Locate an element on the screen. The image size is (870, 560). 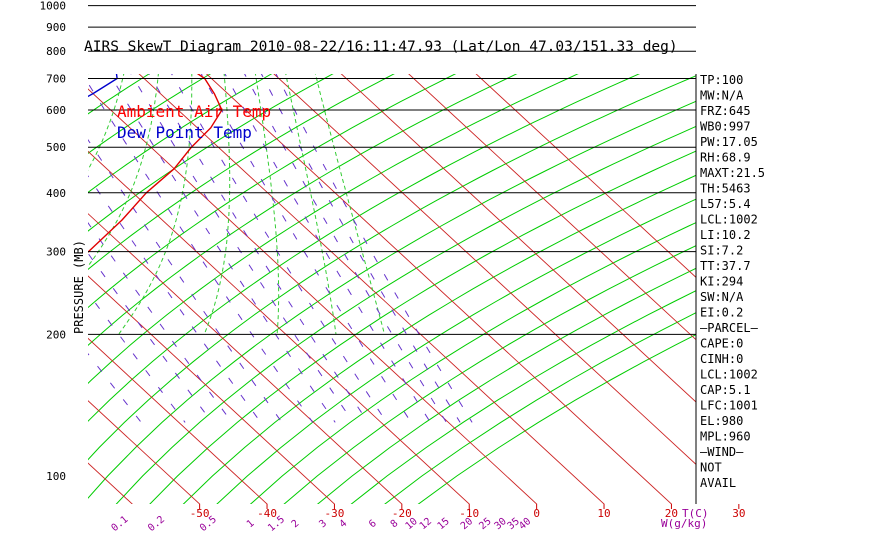
pressure-tick-label: 600 is located at coordinates (56, 110).